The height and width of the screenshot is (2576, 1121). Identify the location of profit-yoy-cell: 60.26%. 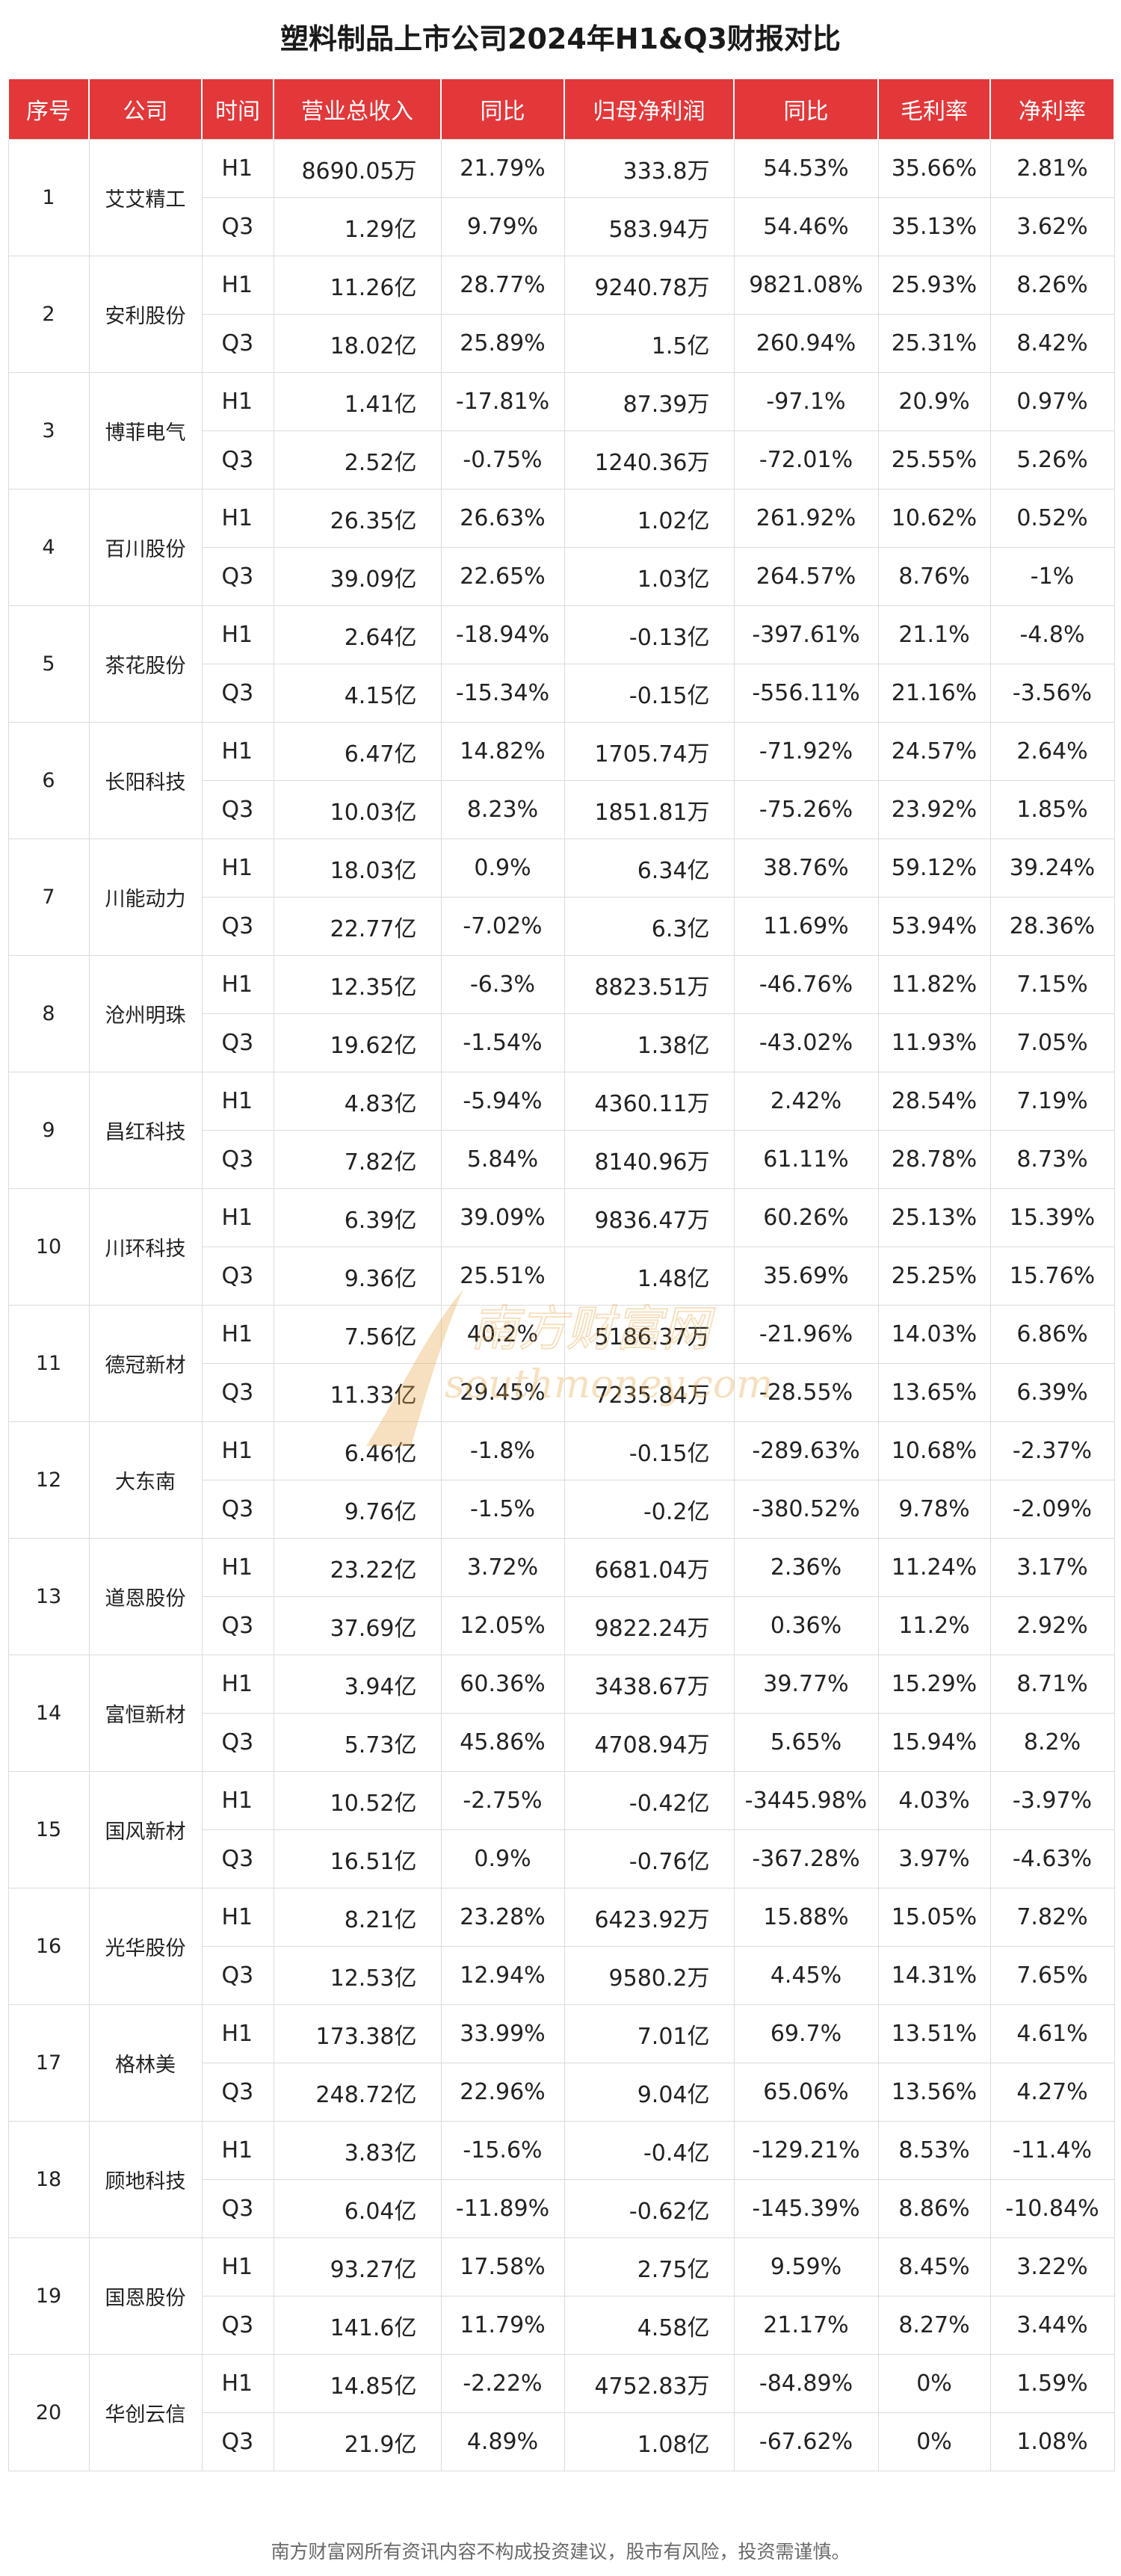
(806, 1217).